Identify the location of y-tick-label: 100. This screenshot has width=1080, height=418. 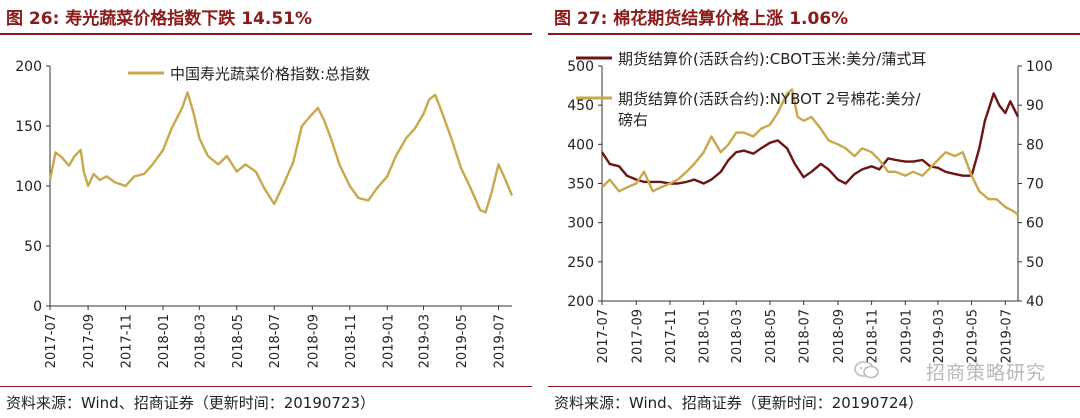
(28, 187).